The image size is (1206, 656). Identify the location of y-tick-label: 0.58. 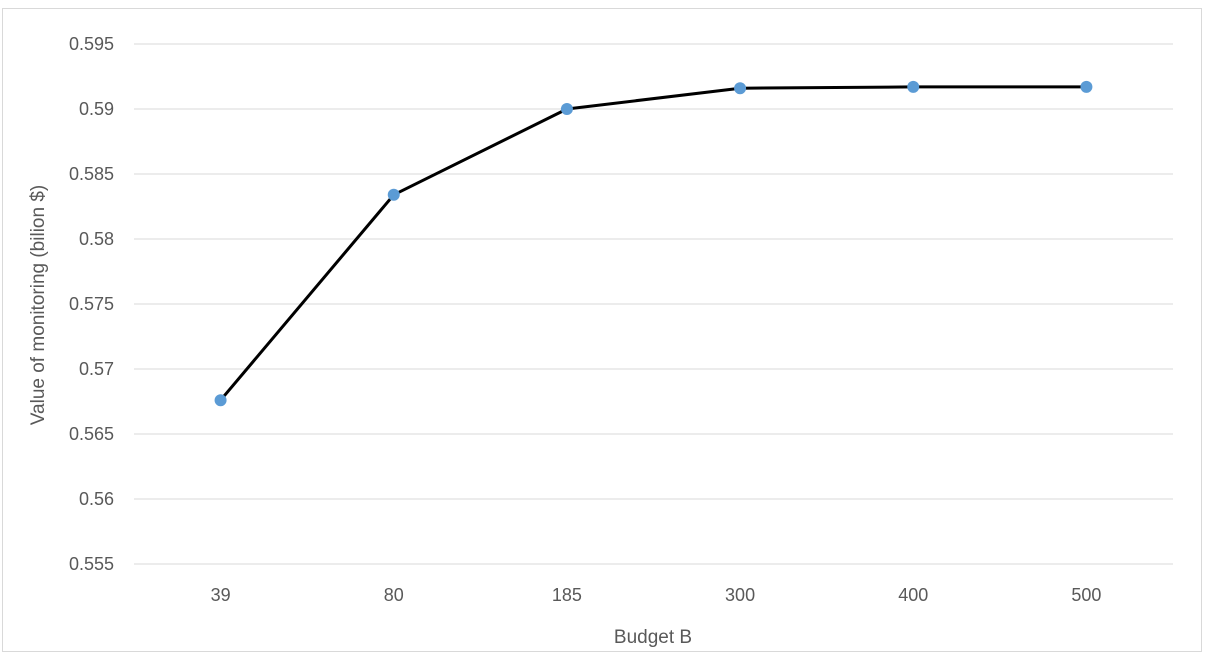
(96, 239).